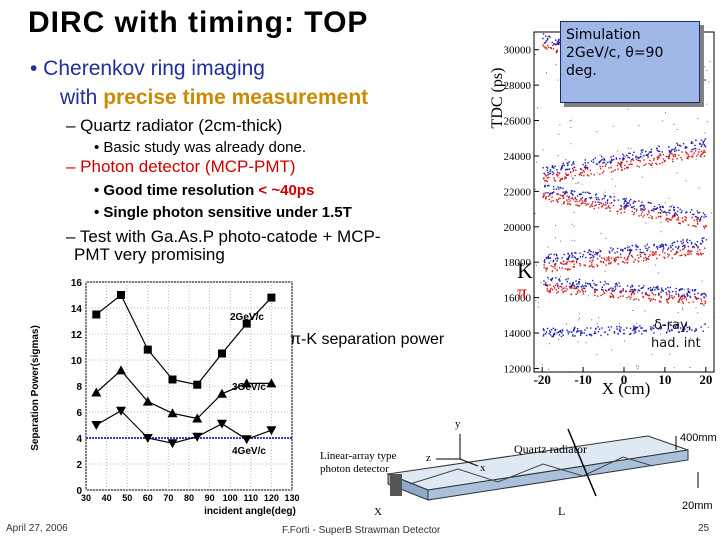  What do you see at coordinates (704, 528) in the screenshot?
I see `page-number: 25` at bounding box center [704, 528].